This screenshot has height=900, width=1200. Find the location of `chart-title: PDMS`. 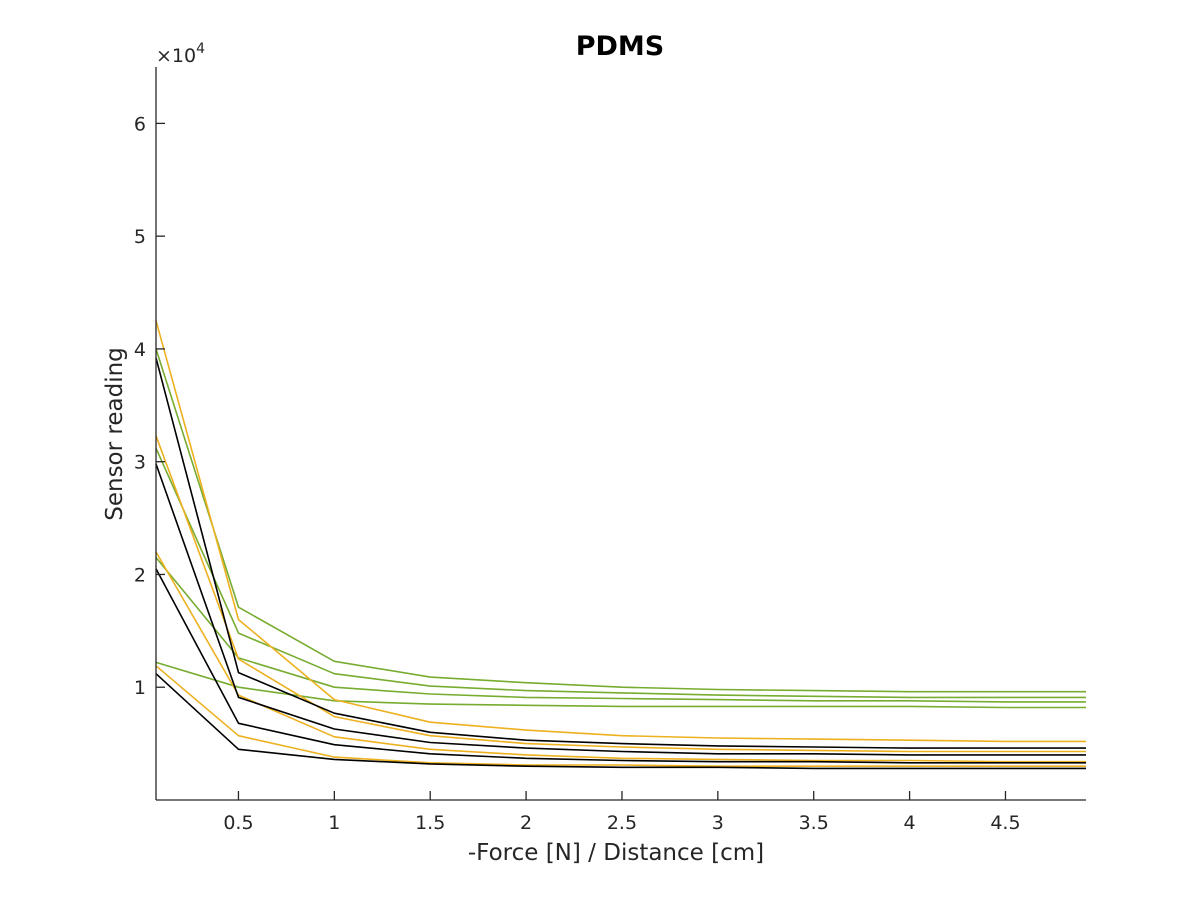

chart-title: PDMS is located at coordinates (620, 46).